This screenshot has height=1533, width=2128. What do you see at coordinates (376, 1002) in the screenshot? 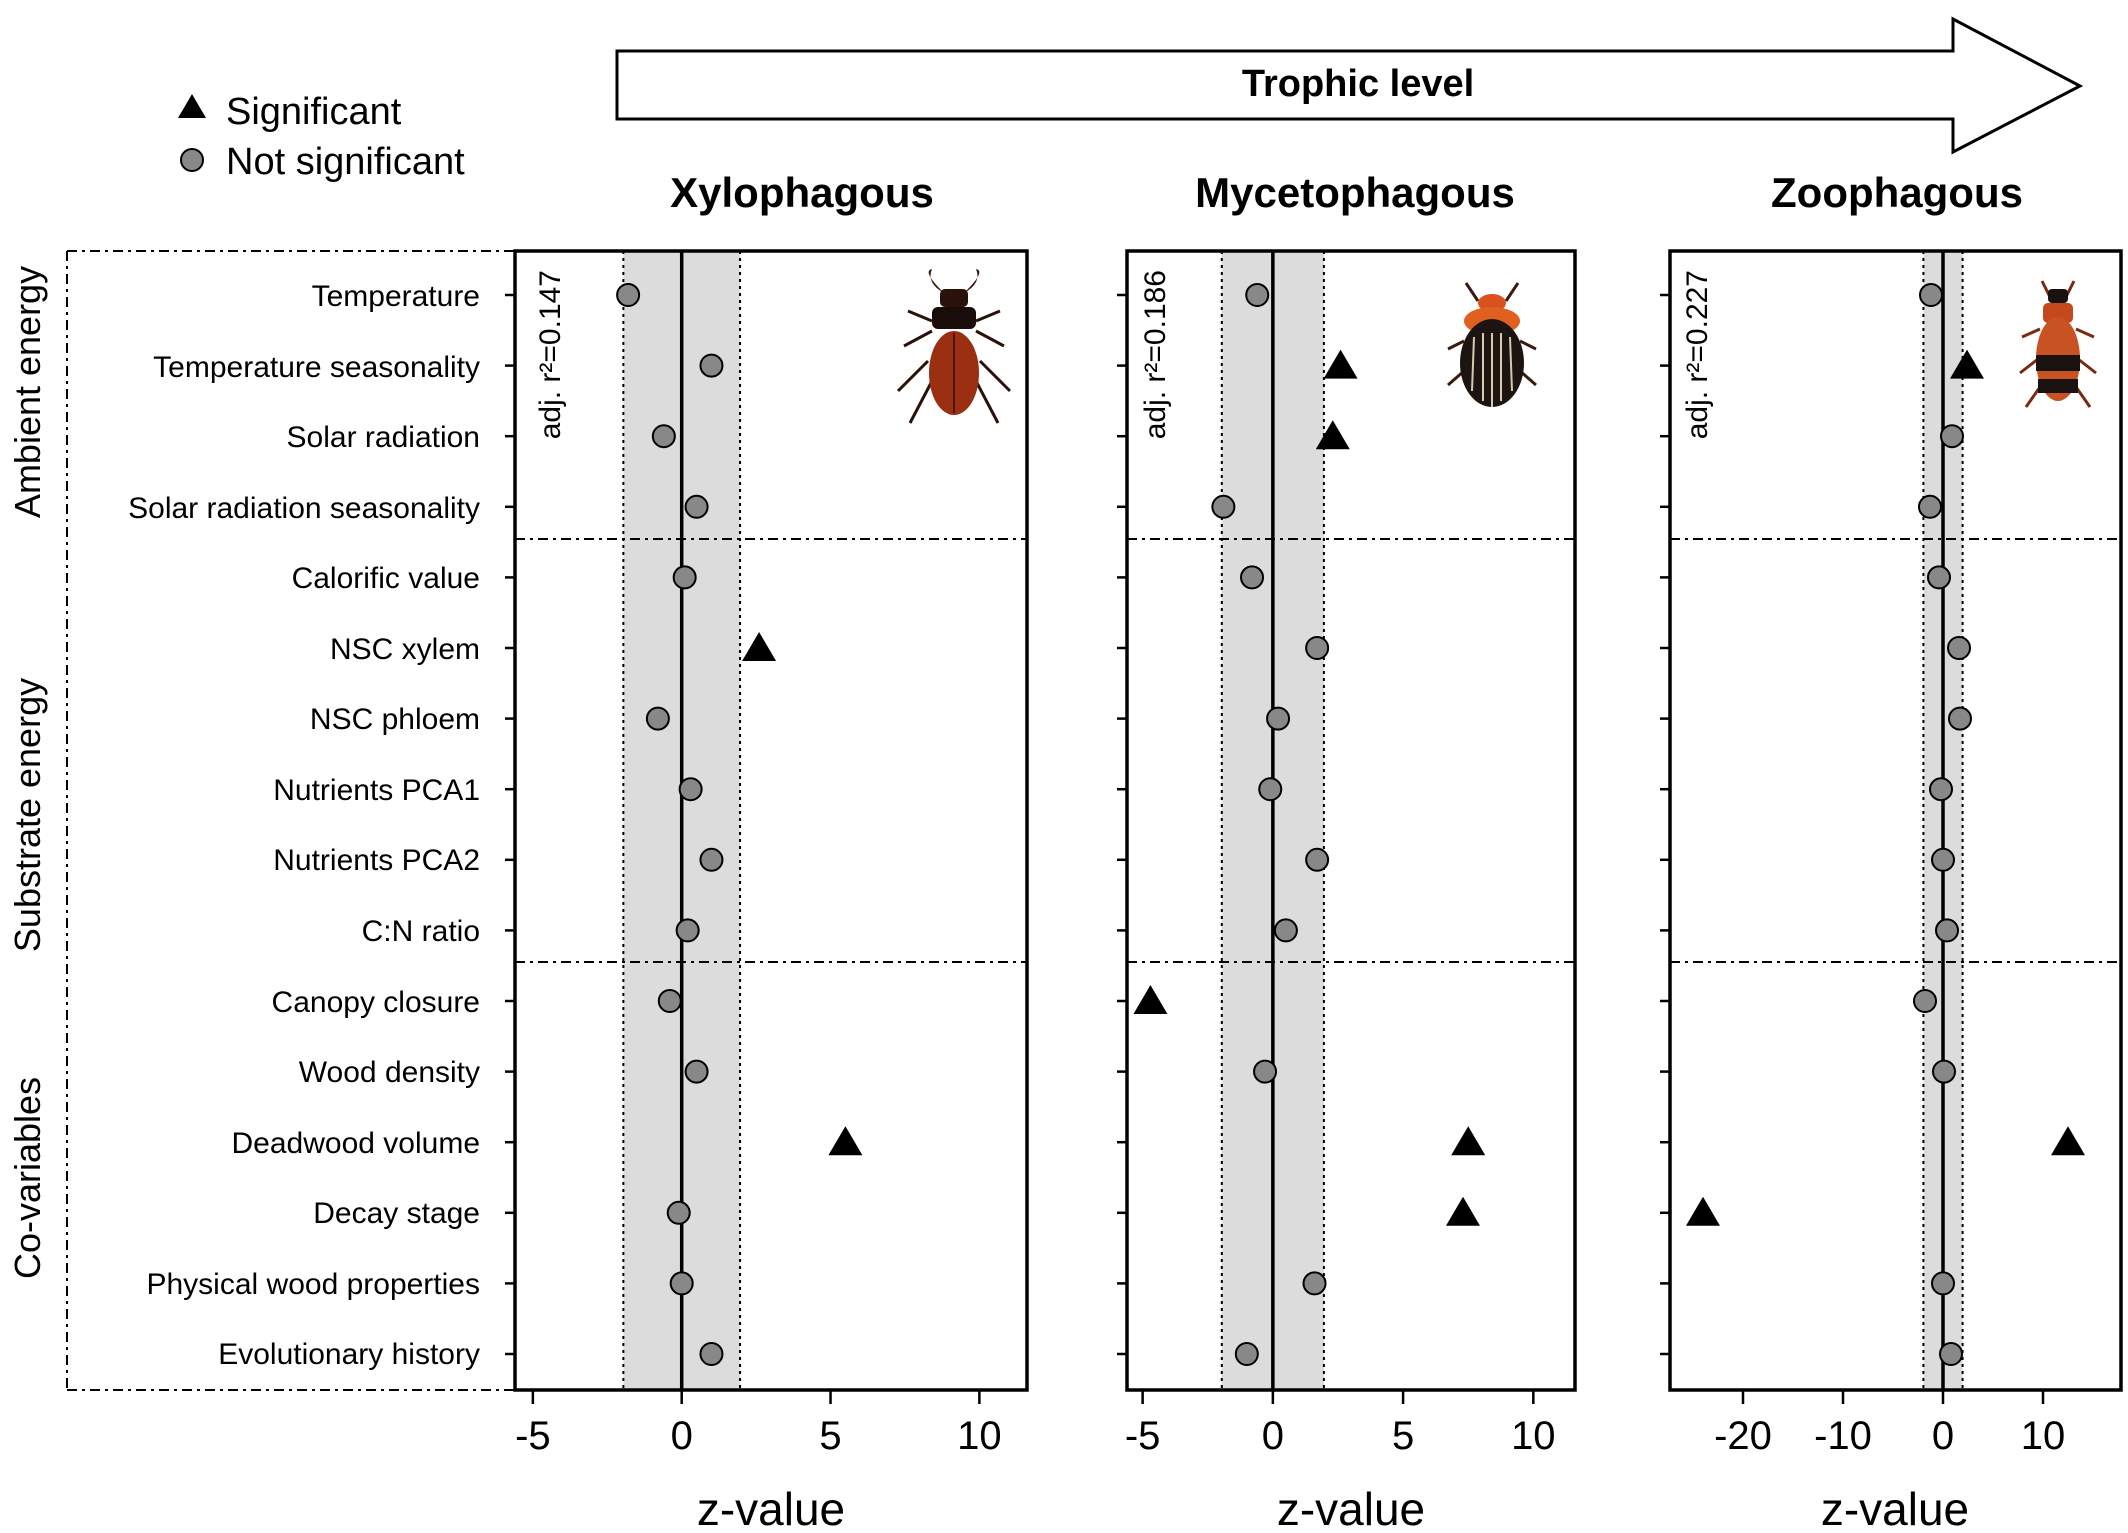
I see `variable-label: Canopy closure` at bounding box center [376, 1002].